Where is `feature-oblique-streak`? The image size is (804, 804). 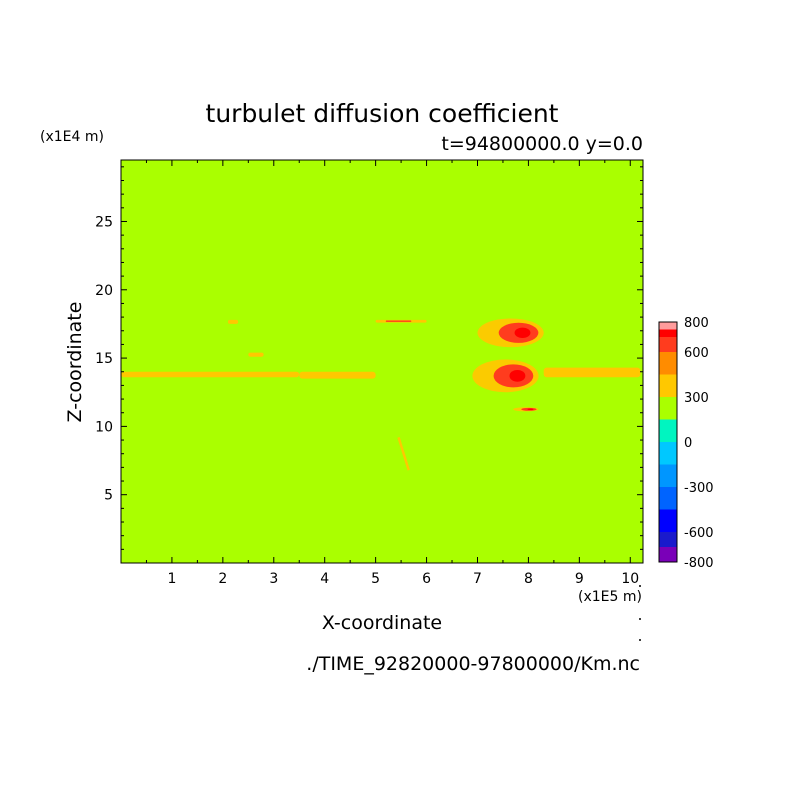 feature-oblique-streak is located at coordinates (403, 453).